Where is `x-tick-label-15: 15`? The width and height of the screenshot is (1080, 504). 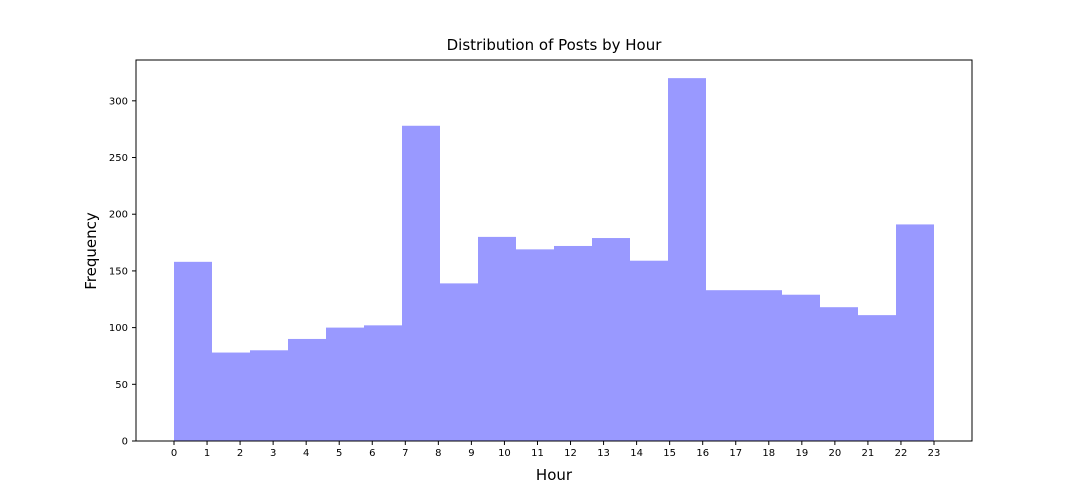
x-tick-label-15: 15 is located at coordinates (669, 453).